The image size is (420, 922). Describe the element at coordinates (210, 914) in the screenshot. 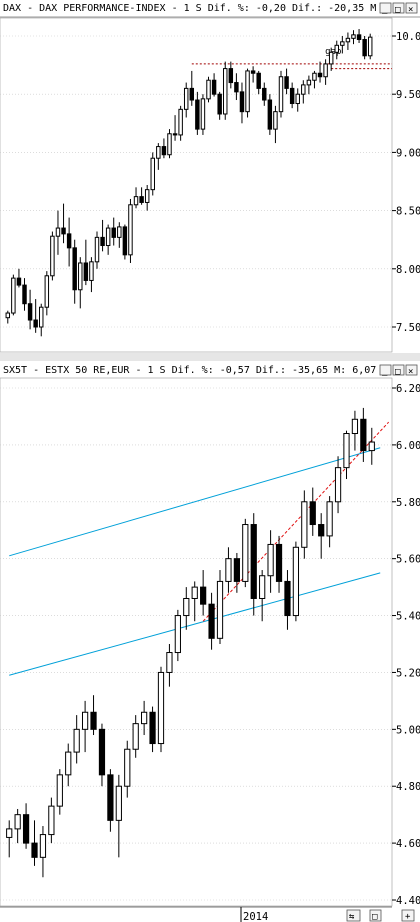

I see `x-axis-bar` at that location.